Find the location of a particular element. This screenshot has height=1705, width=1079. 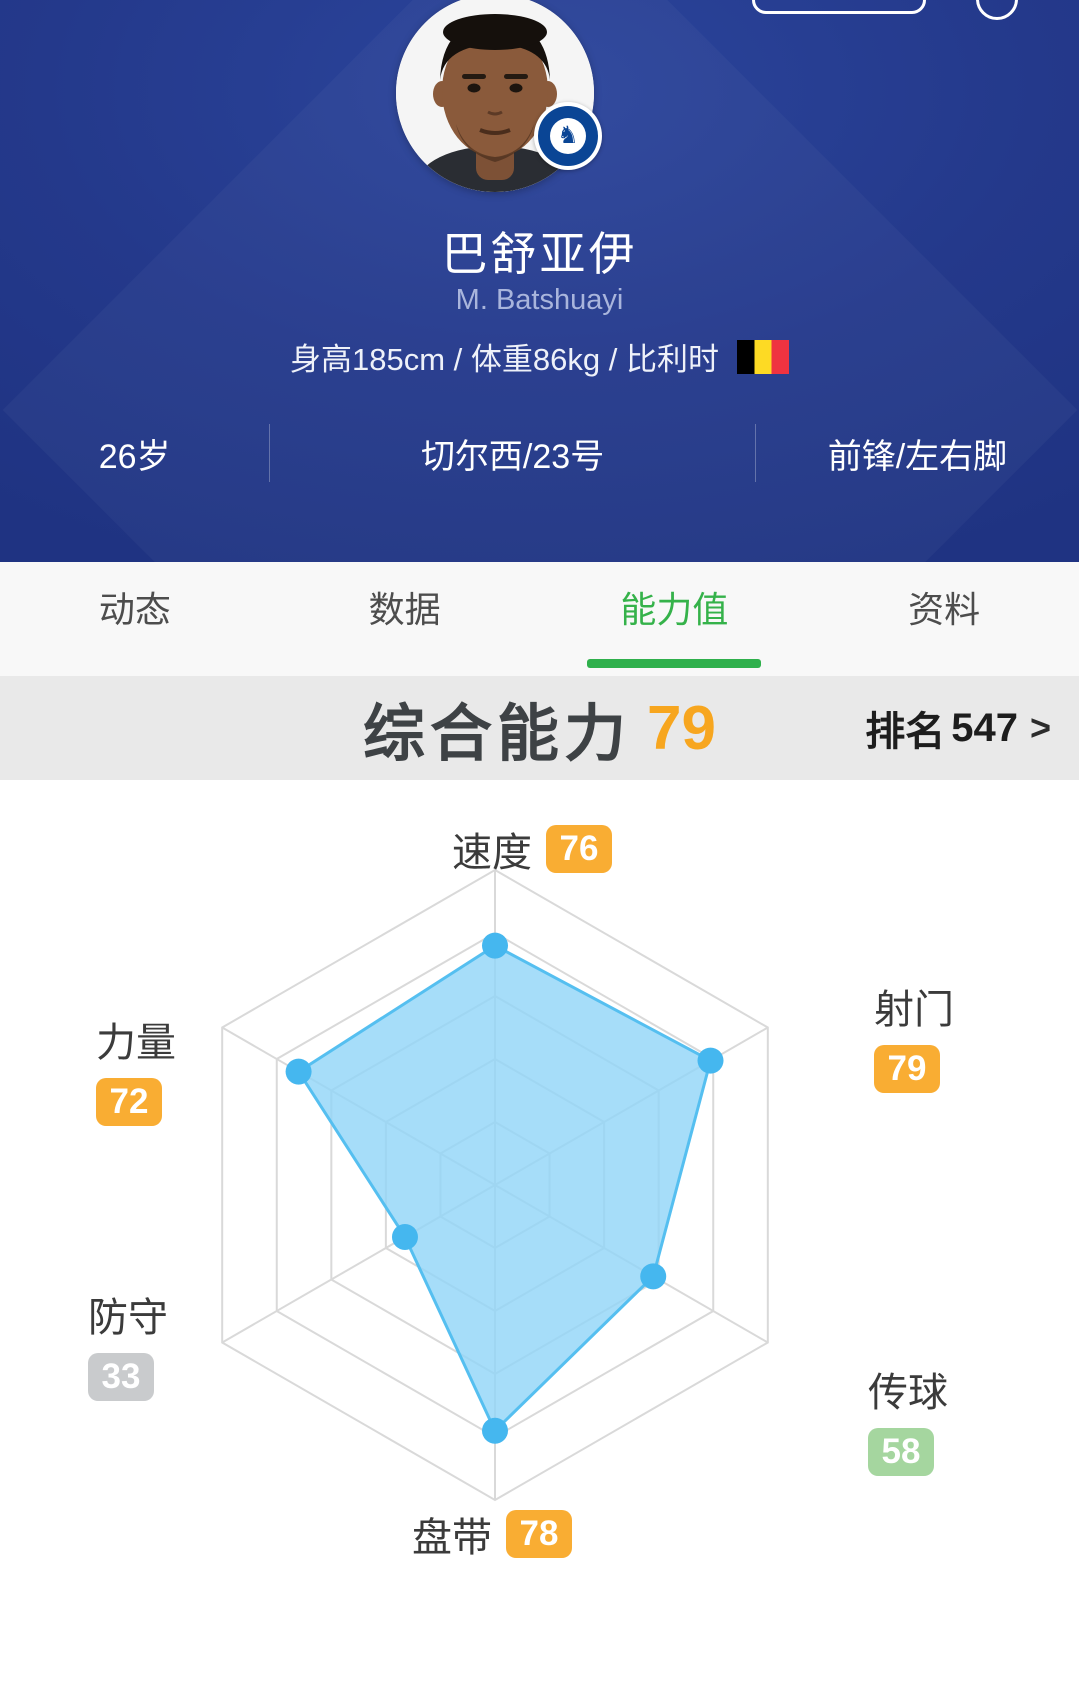

skill-value-badge: 58 is located at coordinates (901, 1452).